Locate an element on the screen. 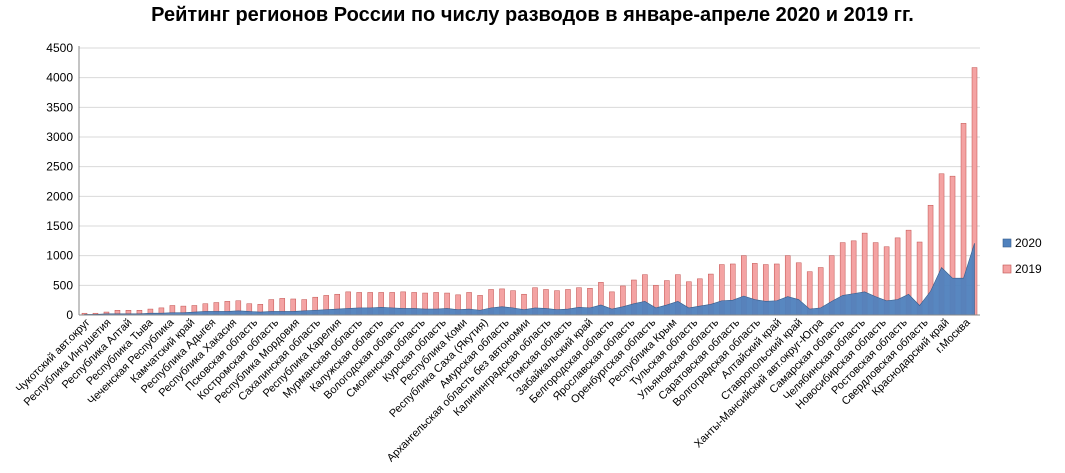  y-tick-label: 1000 is located at coordinates (59, 256).